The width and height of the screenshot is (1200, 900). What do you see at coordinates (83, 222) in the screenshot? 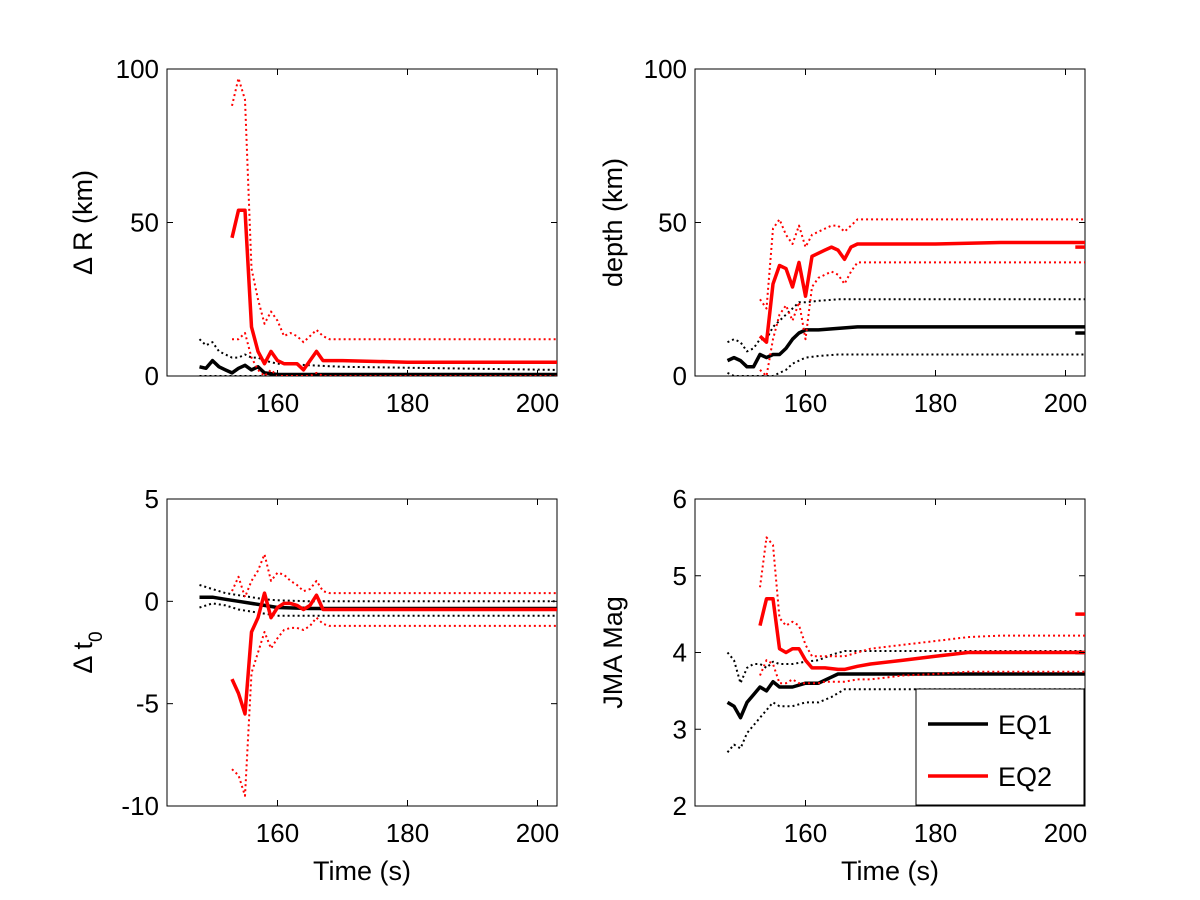
I see `y-axis-label: Δ R (km)` at bounding box center [83, 222].